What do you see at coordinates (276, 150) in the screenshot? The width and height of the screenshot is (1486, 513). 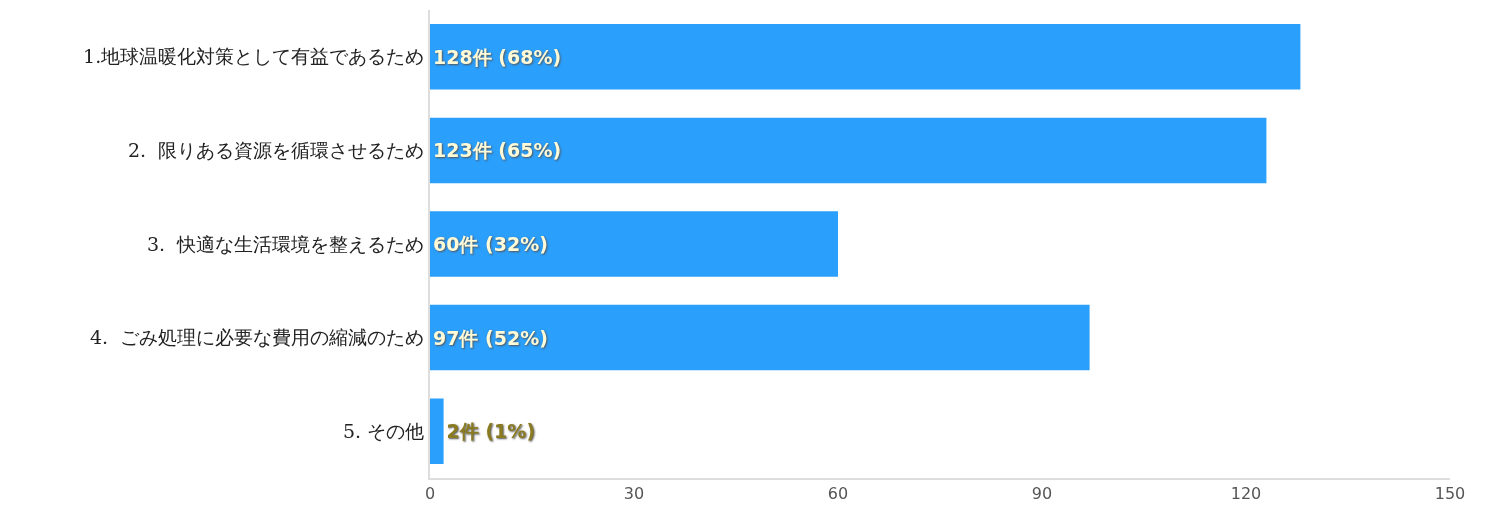 I see `y-tick-label: 2. 限りある資源を循環させるため` at bounding box center [276, 150].